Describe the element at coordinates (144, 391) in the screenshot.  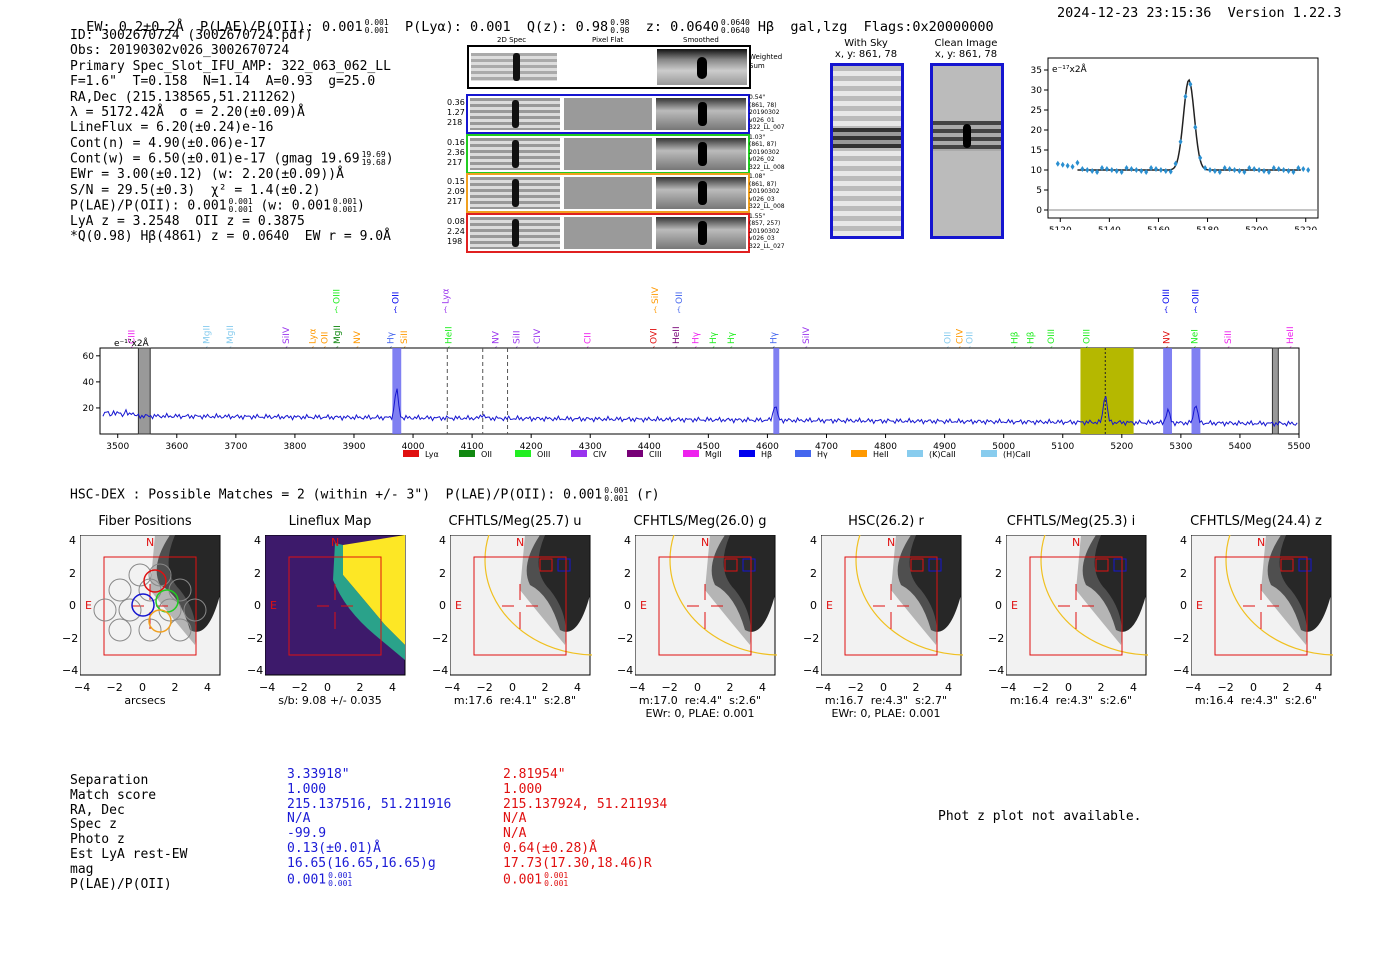
I see `masked-band` at that location.